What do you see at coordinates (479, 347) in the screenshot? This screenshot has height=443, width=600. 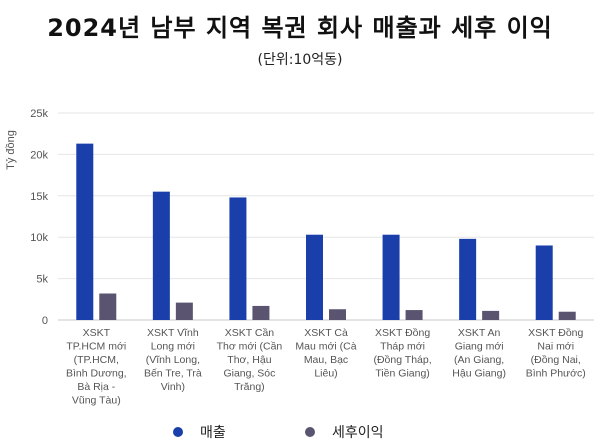 I see `x-category-line: Giang mới` at bounding box center [479, 347].